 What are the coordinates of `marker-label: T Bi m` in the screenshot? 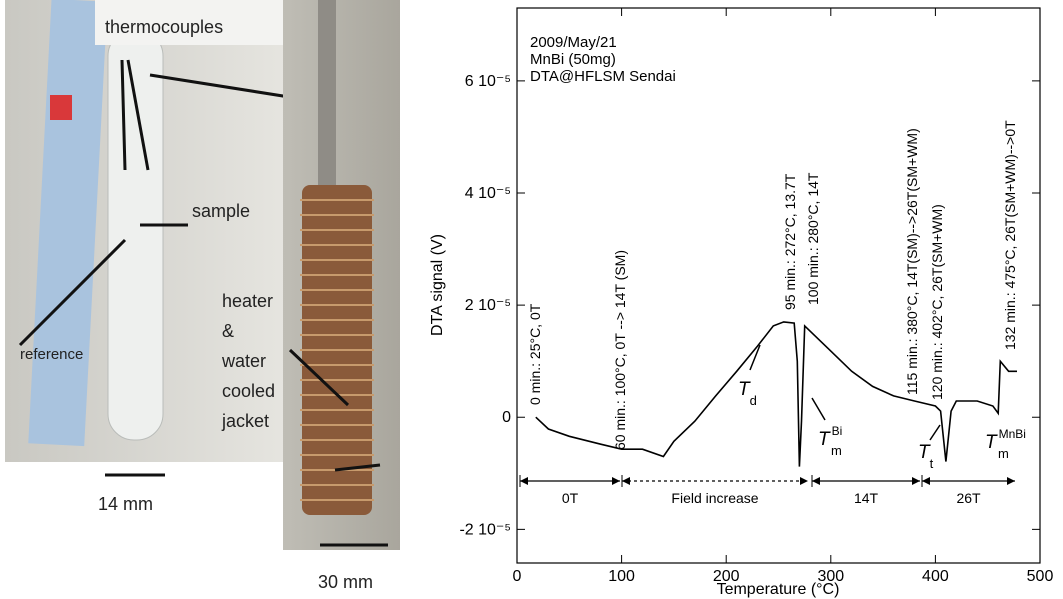 It's located at (830, 441).